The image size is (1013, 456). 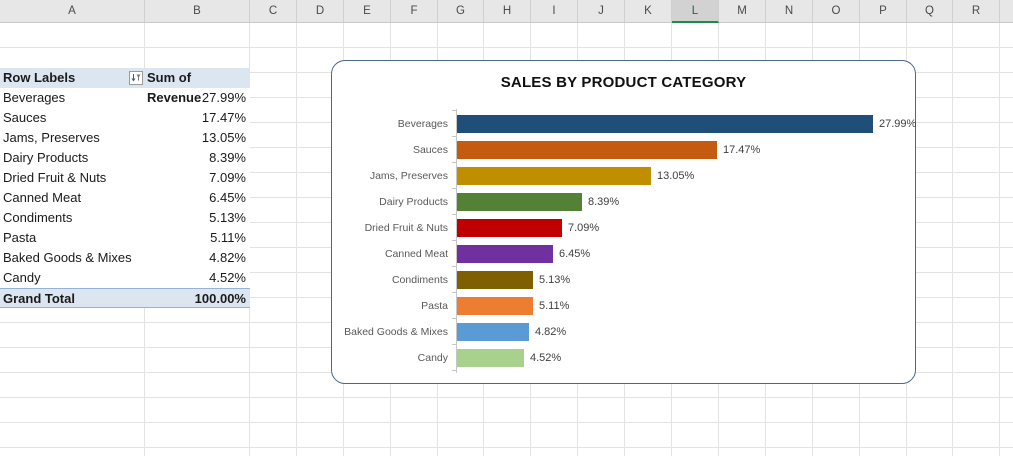 What do you see at coordinates (555, 280) in the screenshot?
I see `data-label: 5.13%` at bounding box center [555, 280].